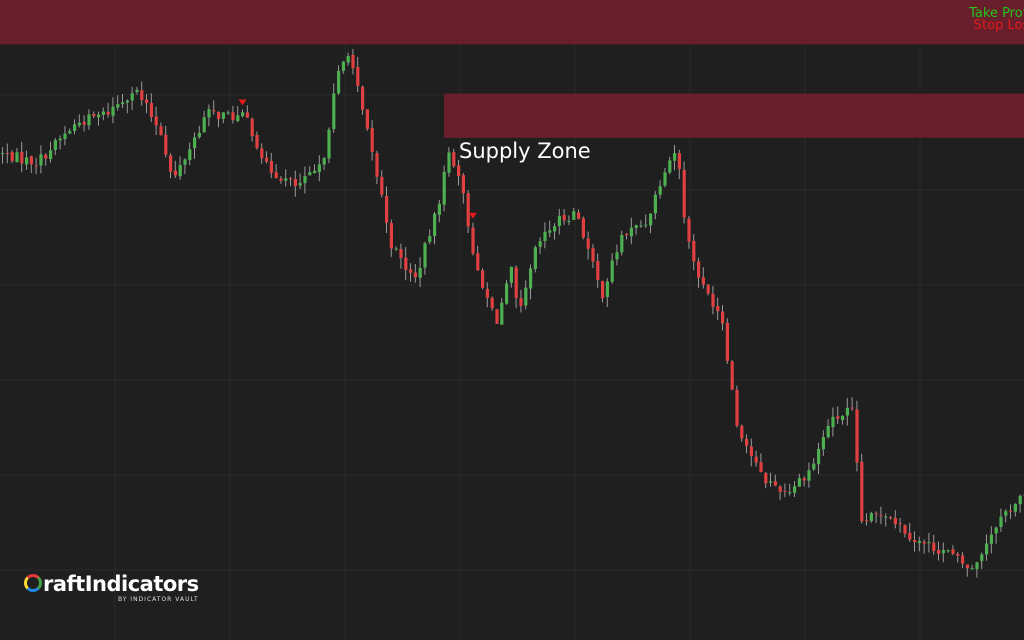 This screenshot has width=1024, height=640. I want to click on logo-ring-icon, so click(33, 583).